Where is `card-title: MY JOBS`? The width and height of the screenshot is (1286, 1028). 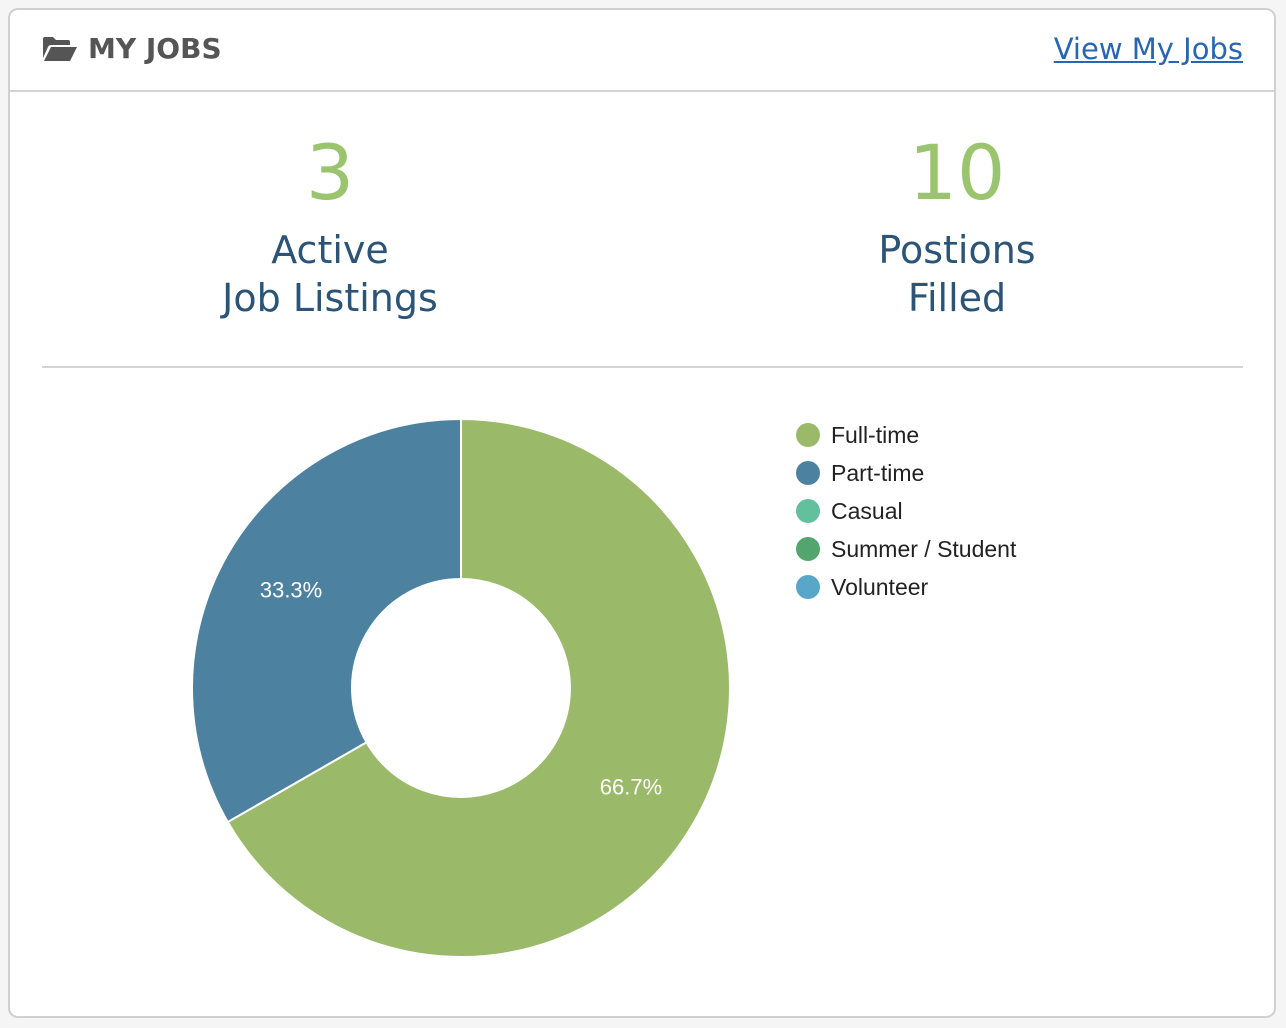 card-title: MY JOBS is located at coordinates (132, 48).